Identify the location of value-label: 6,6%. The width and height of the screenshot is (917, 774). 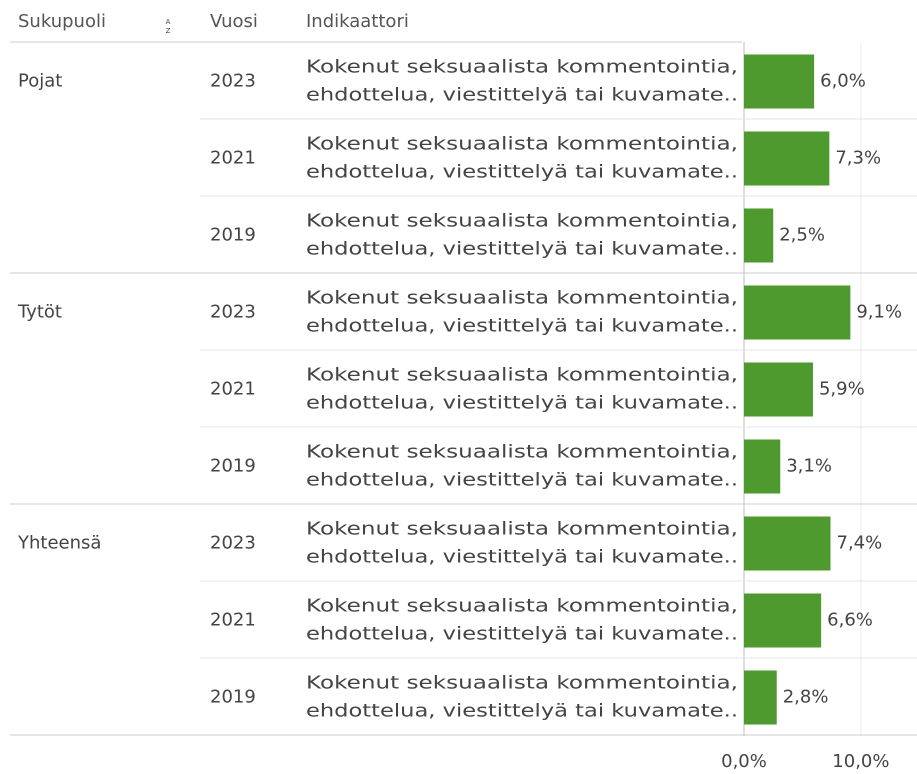
(850, 620).